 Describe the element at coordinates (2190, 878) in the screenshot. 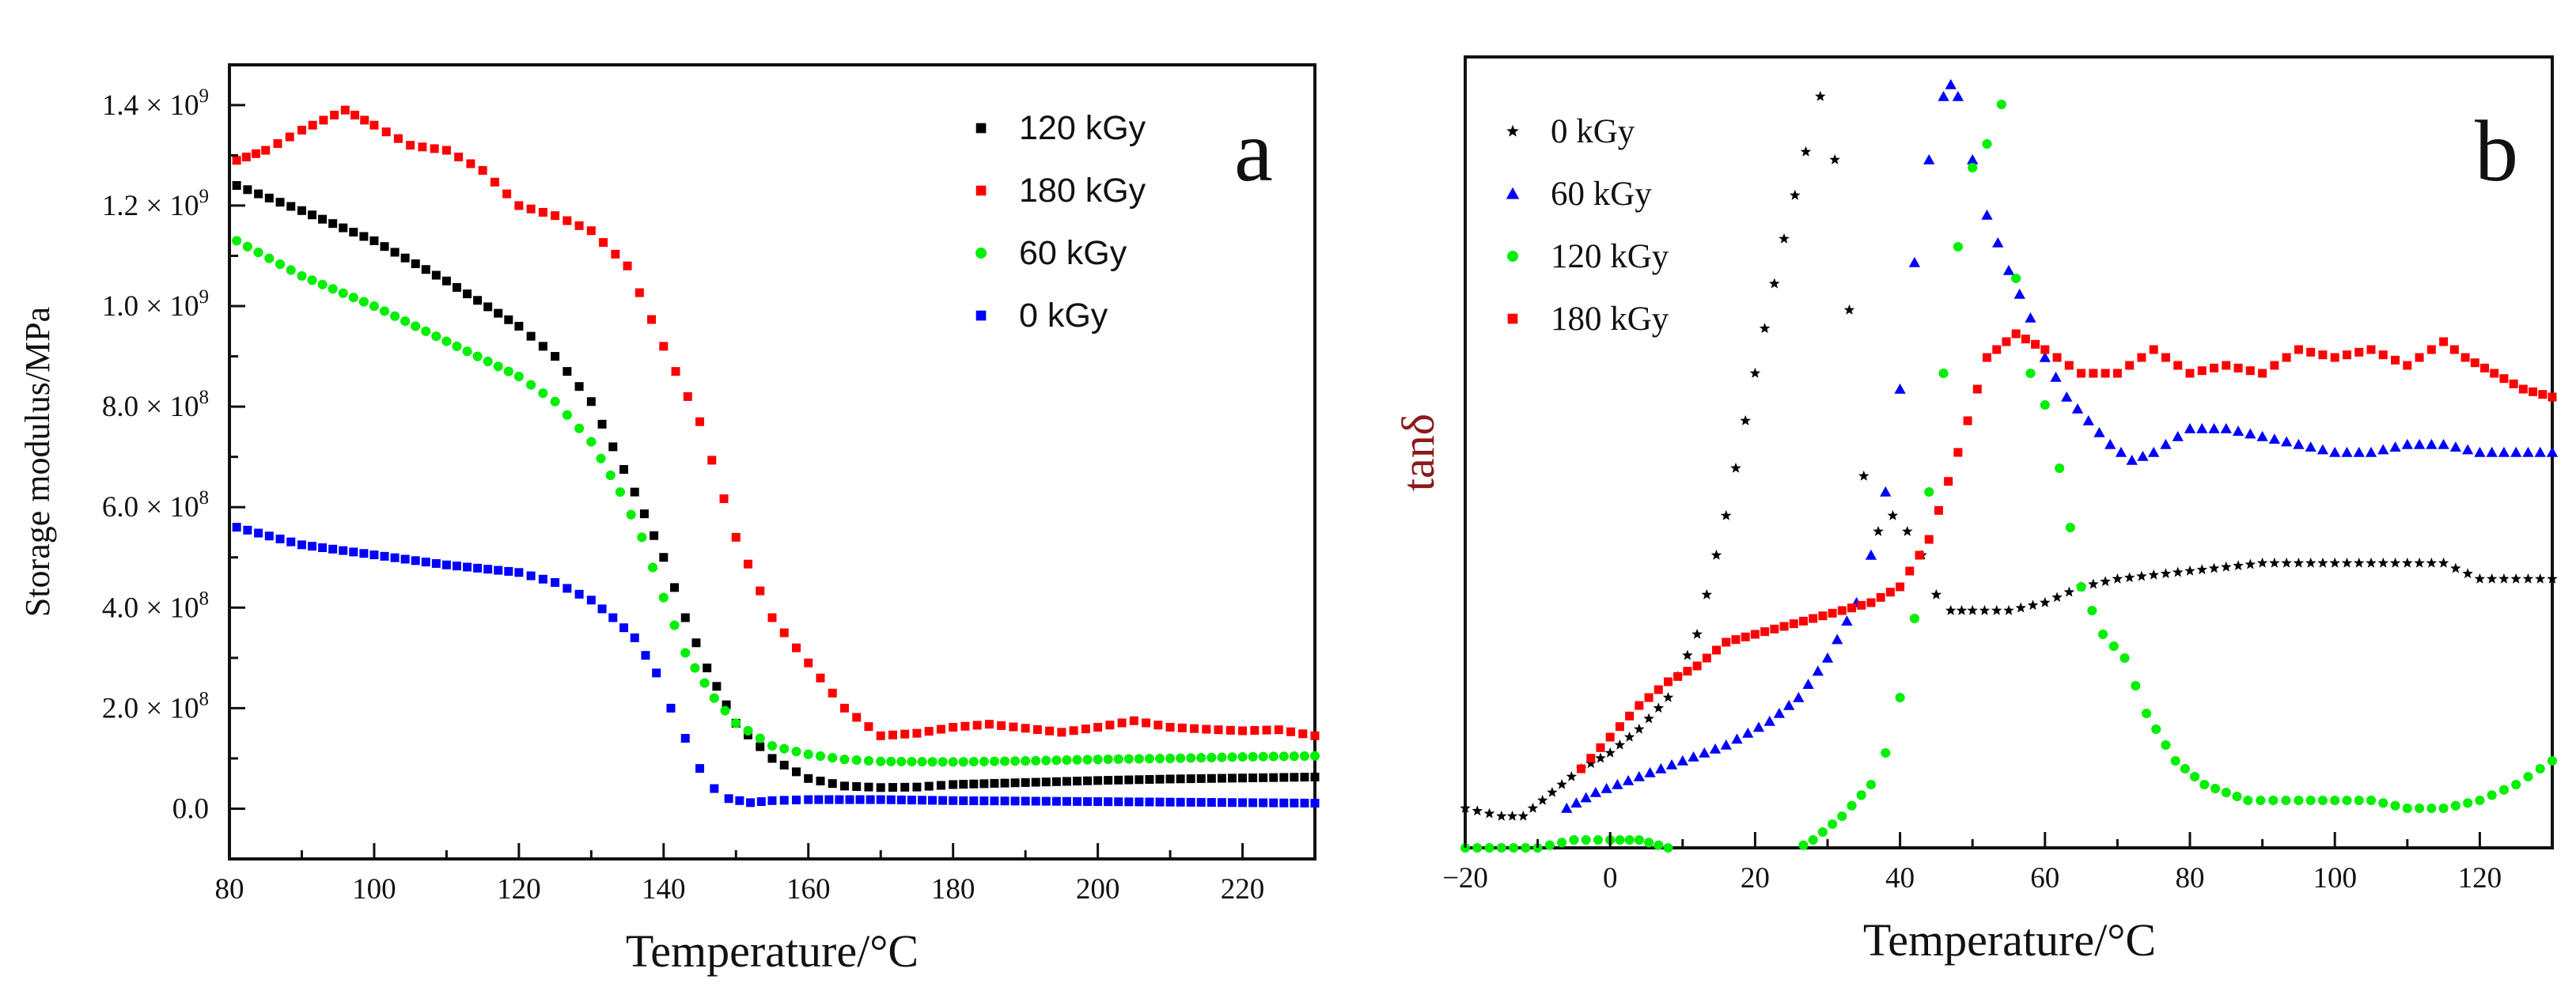

I see `x-tick-label: 80` at that location.